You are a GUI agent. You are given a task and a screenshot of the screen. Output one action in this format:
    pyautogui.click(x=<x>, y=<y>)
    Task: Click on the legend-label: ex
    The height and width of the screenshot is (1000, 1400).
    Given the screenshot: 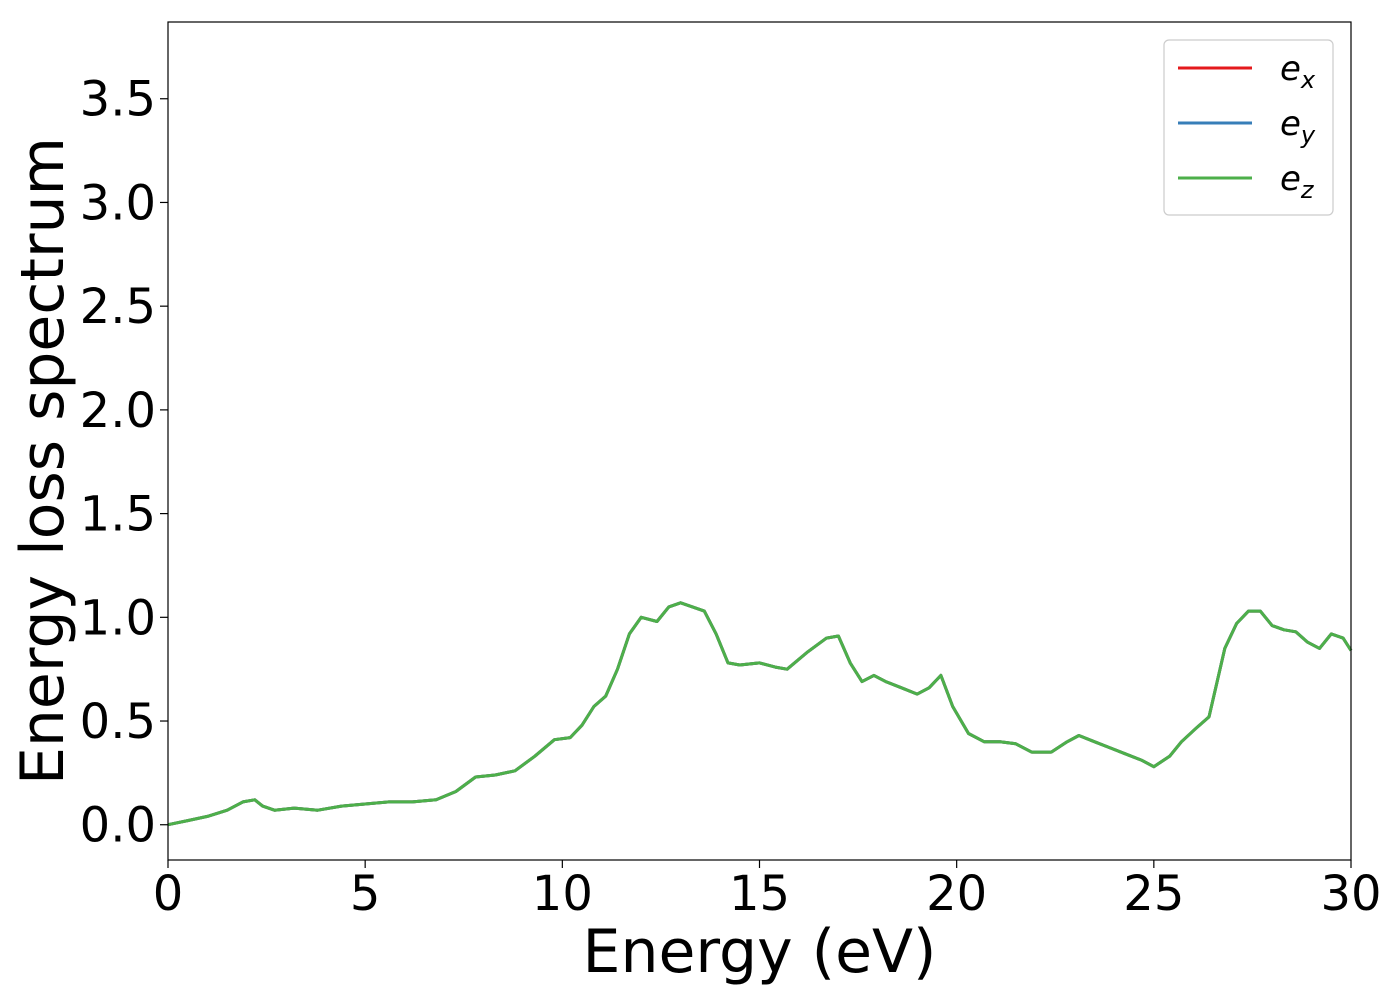 What is the action you would take?
    pyautogui.click(x=1298, y=71)
    